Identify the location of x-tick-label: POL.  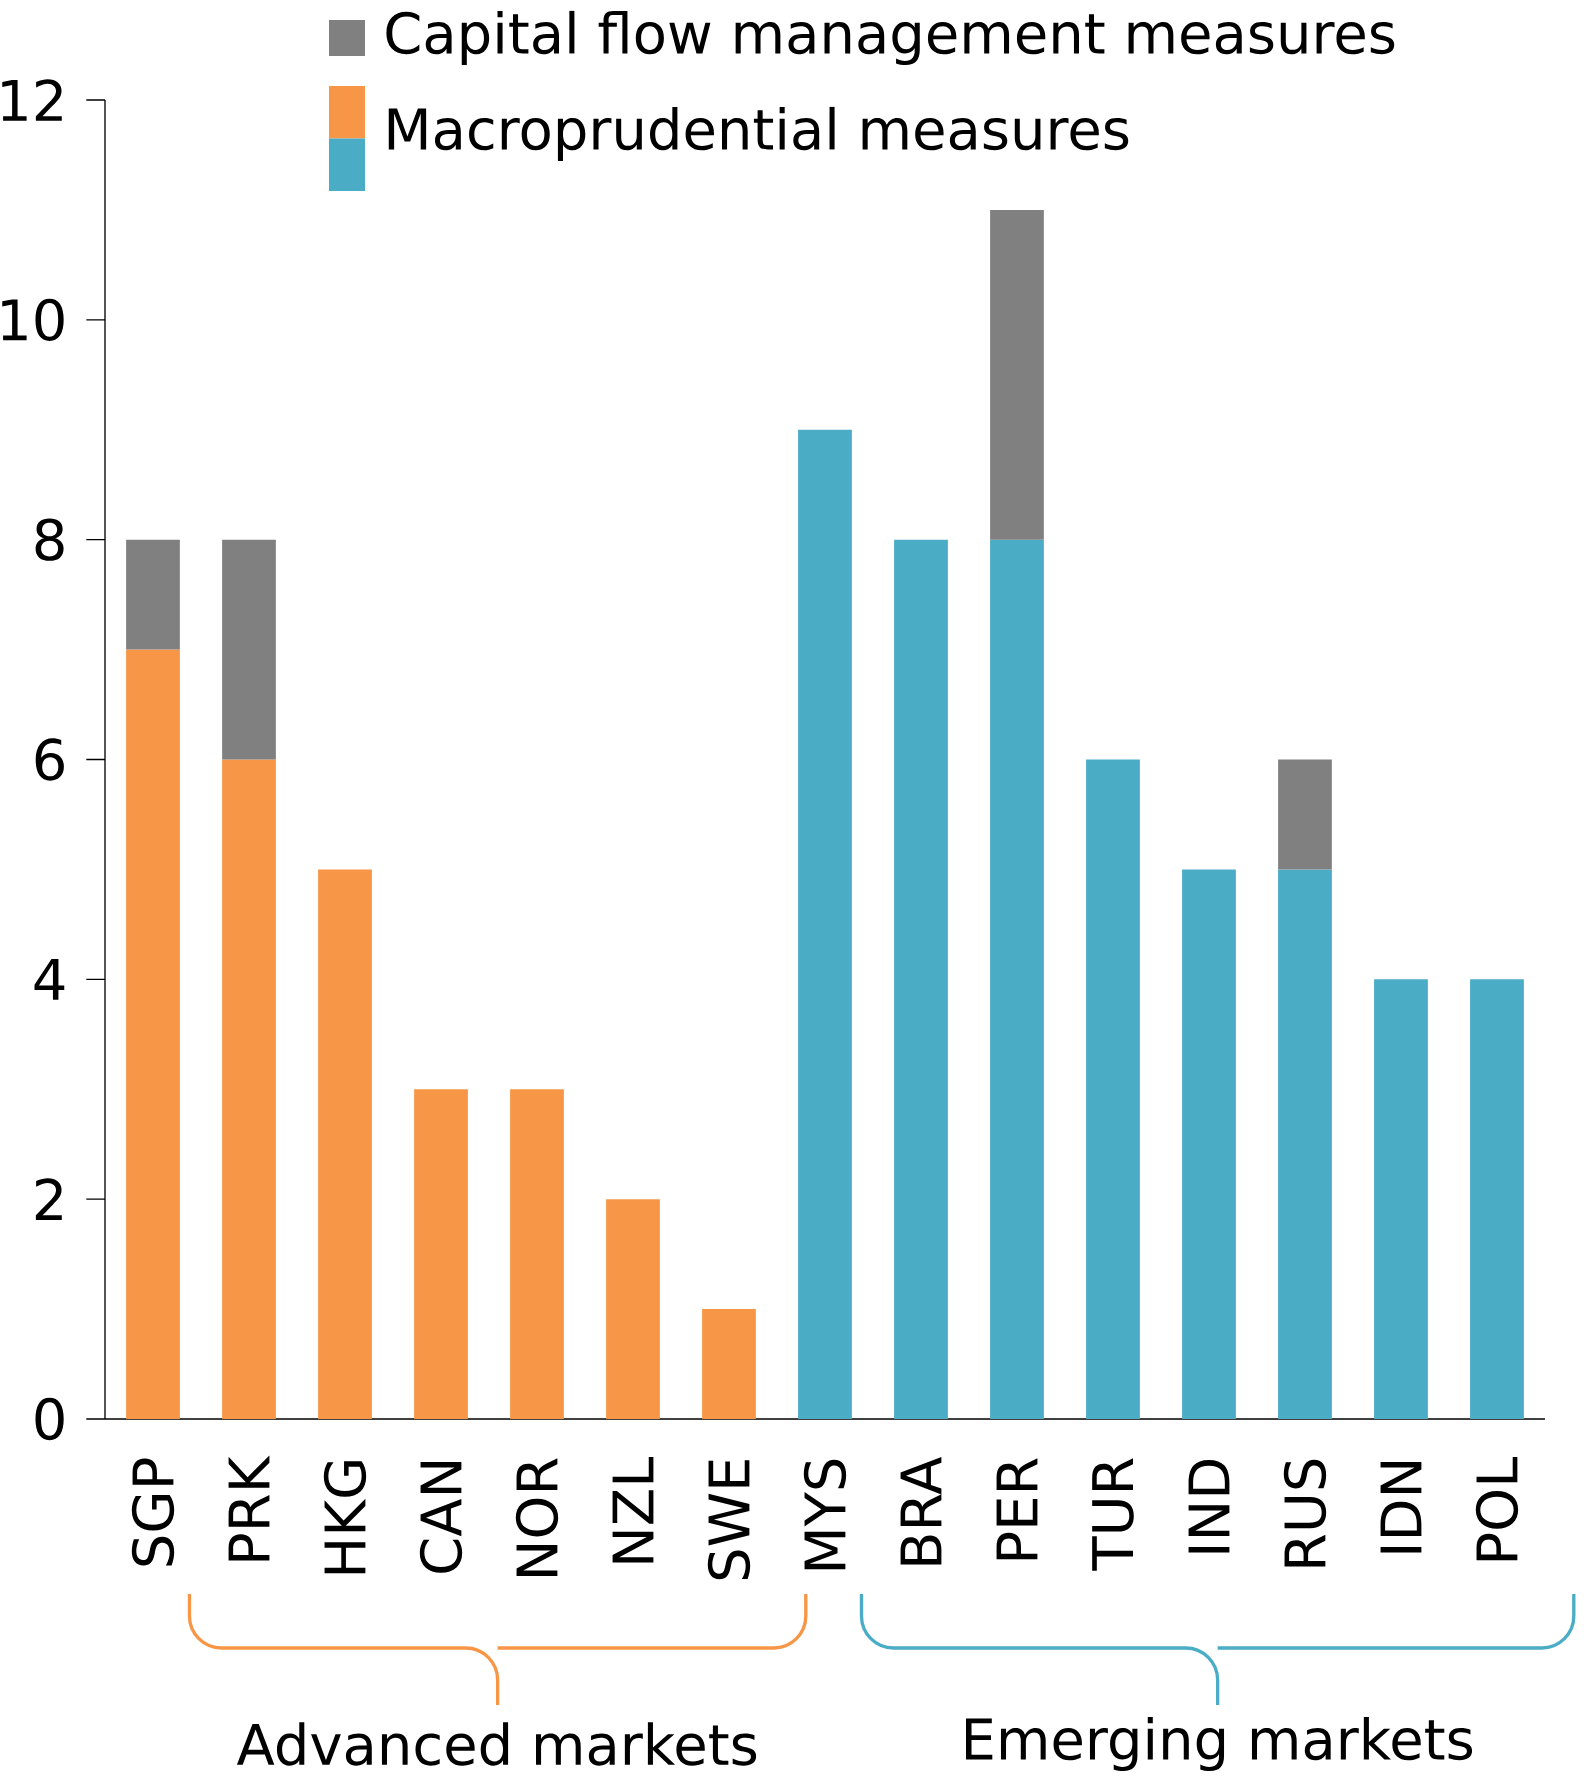
(1497, 1508).